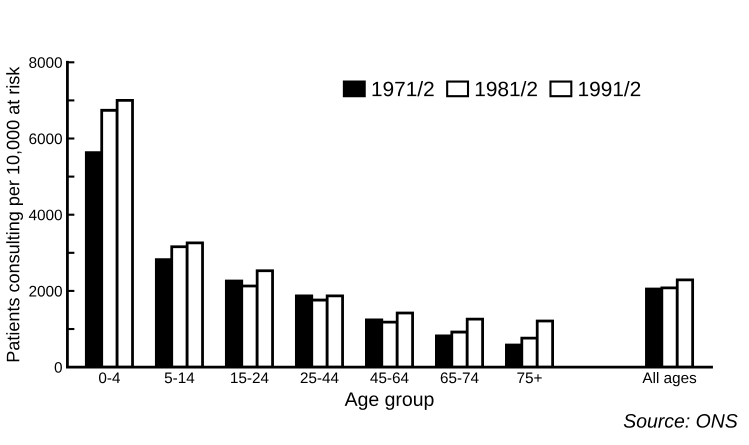 The width and height of the screenshot is (749, 445). I want to click on x-tick-label: 65-74, so click(459, 378).